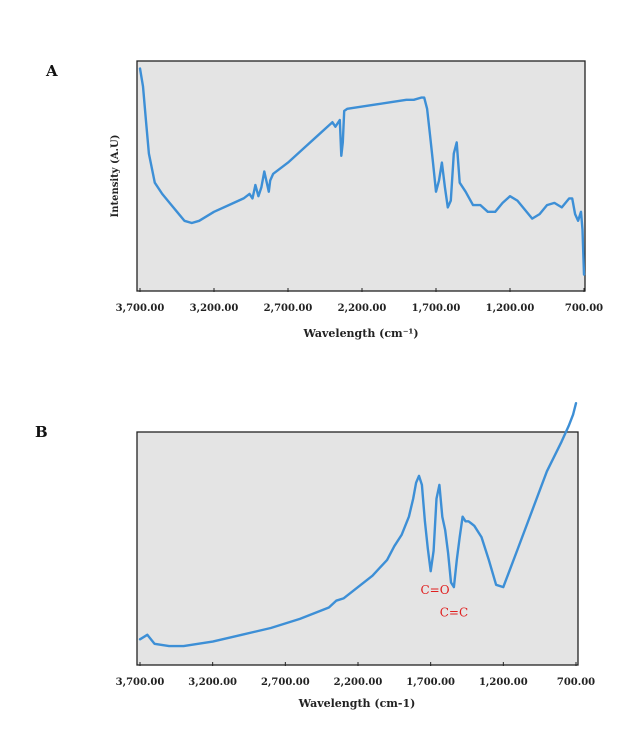 Image resolution: width=644 pixels, height=736 pixels. I want to click on panel-a-y-axis-label: Intensity (A.U), so click(115, 176).